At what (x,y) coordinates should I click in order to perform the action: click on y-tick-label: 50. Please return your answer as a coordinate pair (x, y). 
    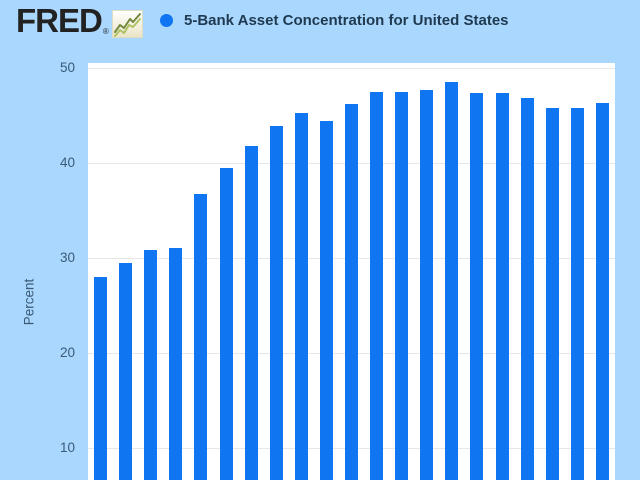
    Looking at the image, I should click on (67, 67).